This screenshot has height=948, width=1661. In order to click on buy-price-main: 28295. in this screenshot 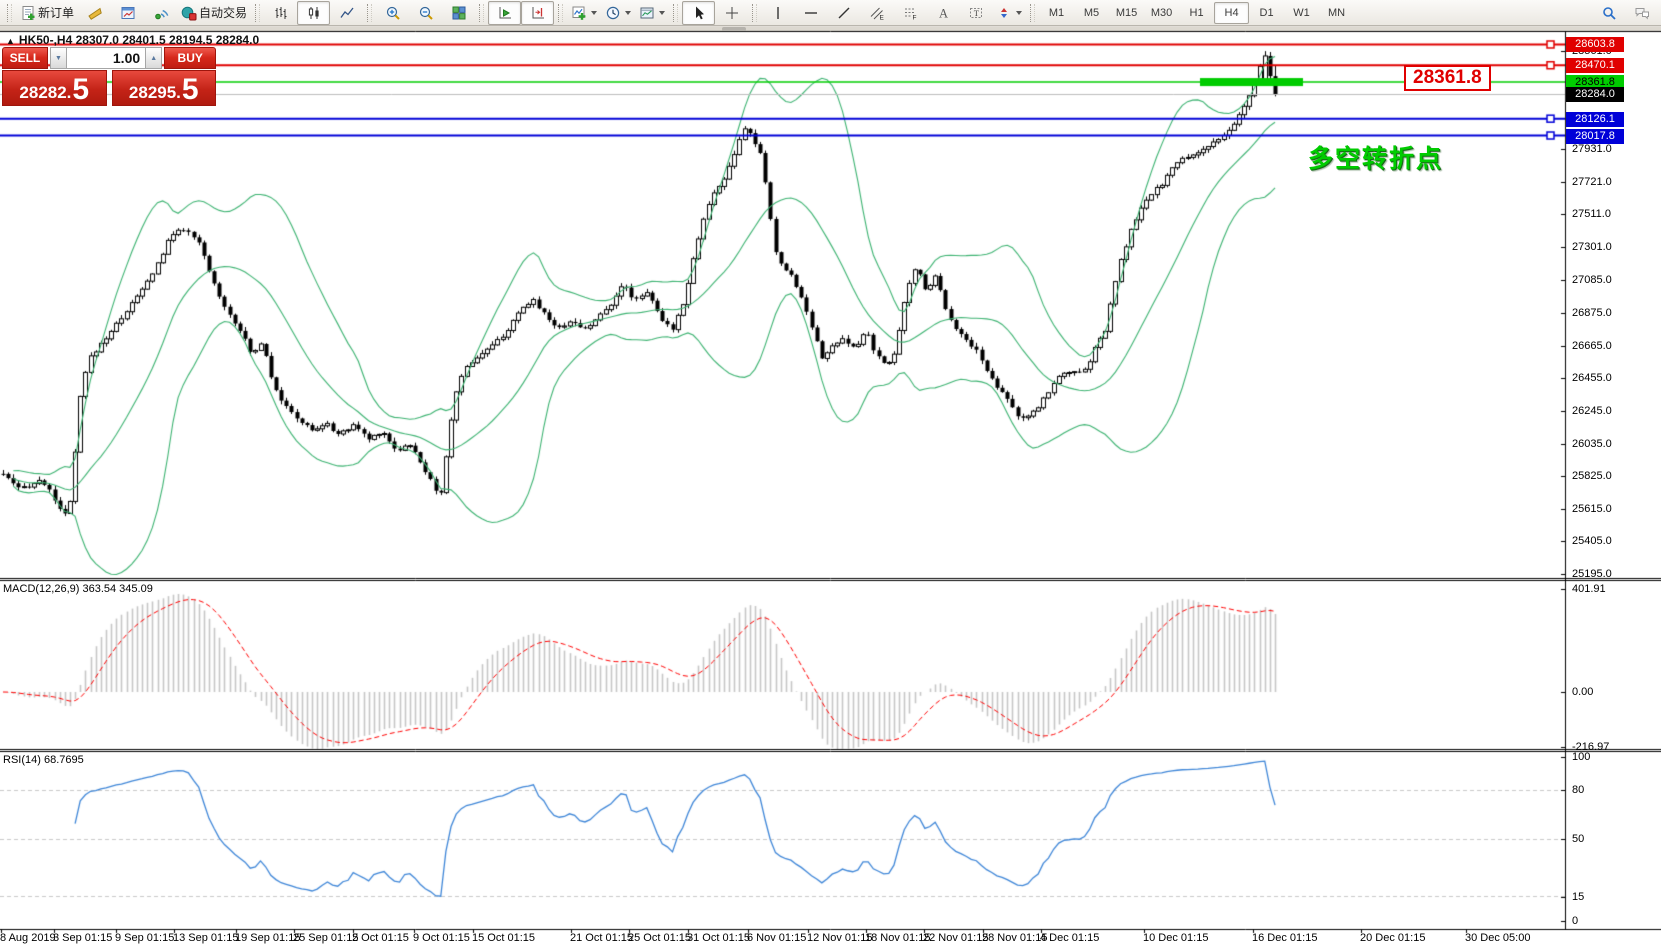, I will do `click(154, 92)`.